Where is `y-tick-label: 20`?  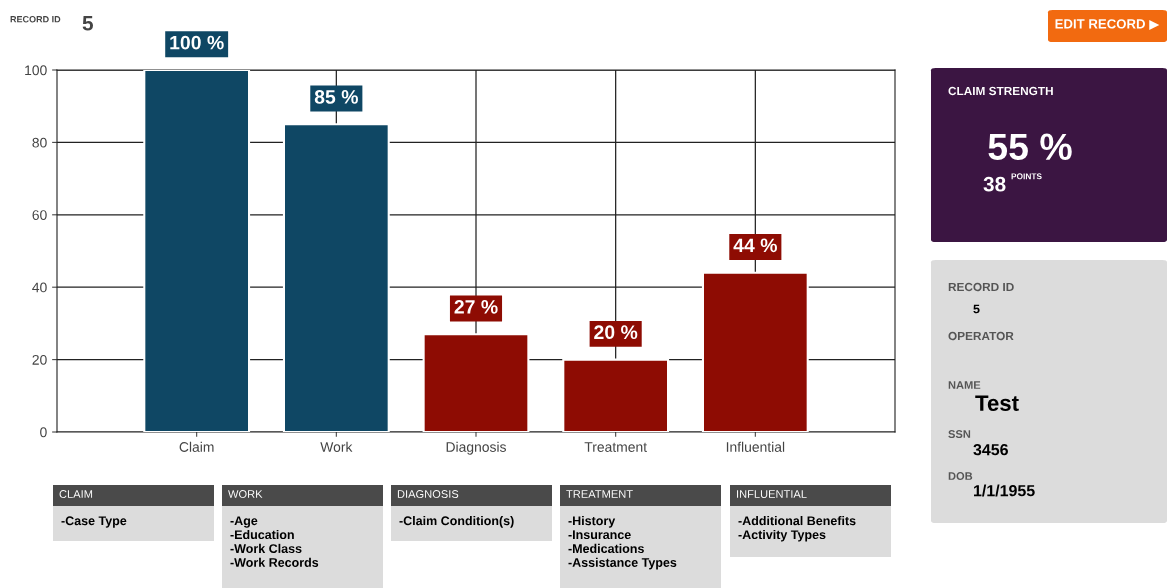
y-tick-label: 20 is located at coordinates (39, 359).